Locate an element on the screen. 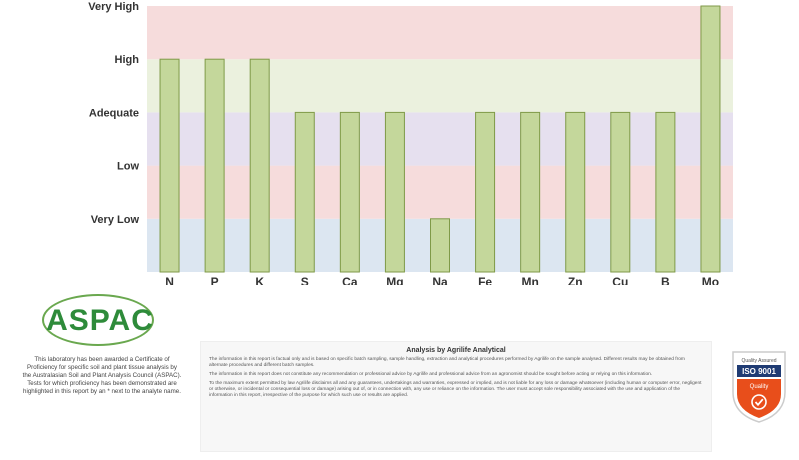 The image size is (799, 460). aspac-logo-text: ASPAC is located at coordinates (100, 320).